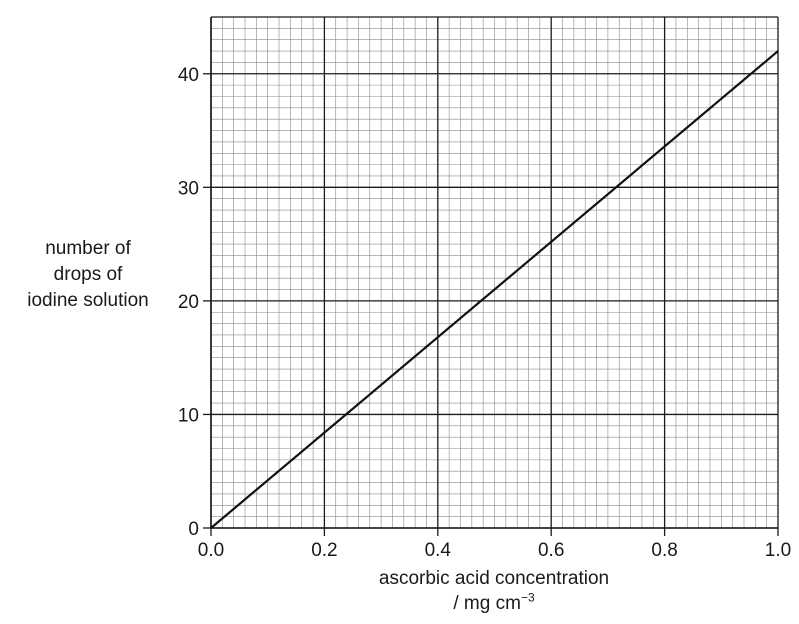 This screenshot has height=624, width=799. What do you see at coordinates (88, 300) in the screenshot?
I see `y-axis-label-line: iodine solution` at bounding box center [88, 300].